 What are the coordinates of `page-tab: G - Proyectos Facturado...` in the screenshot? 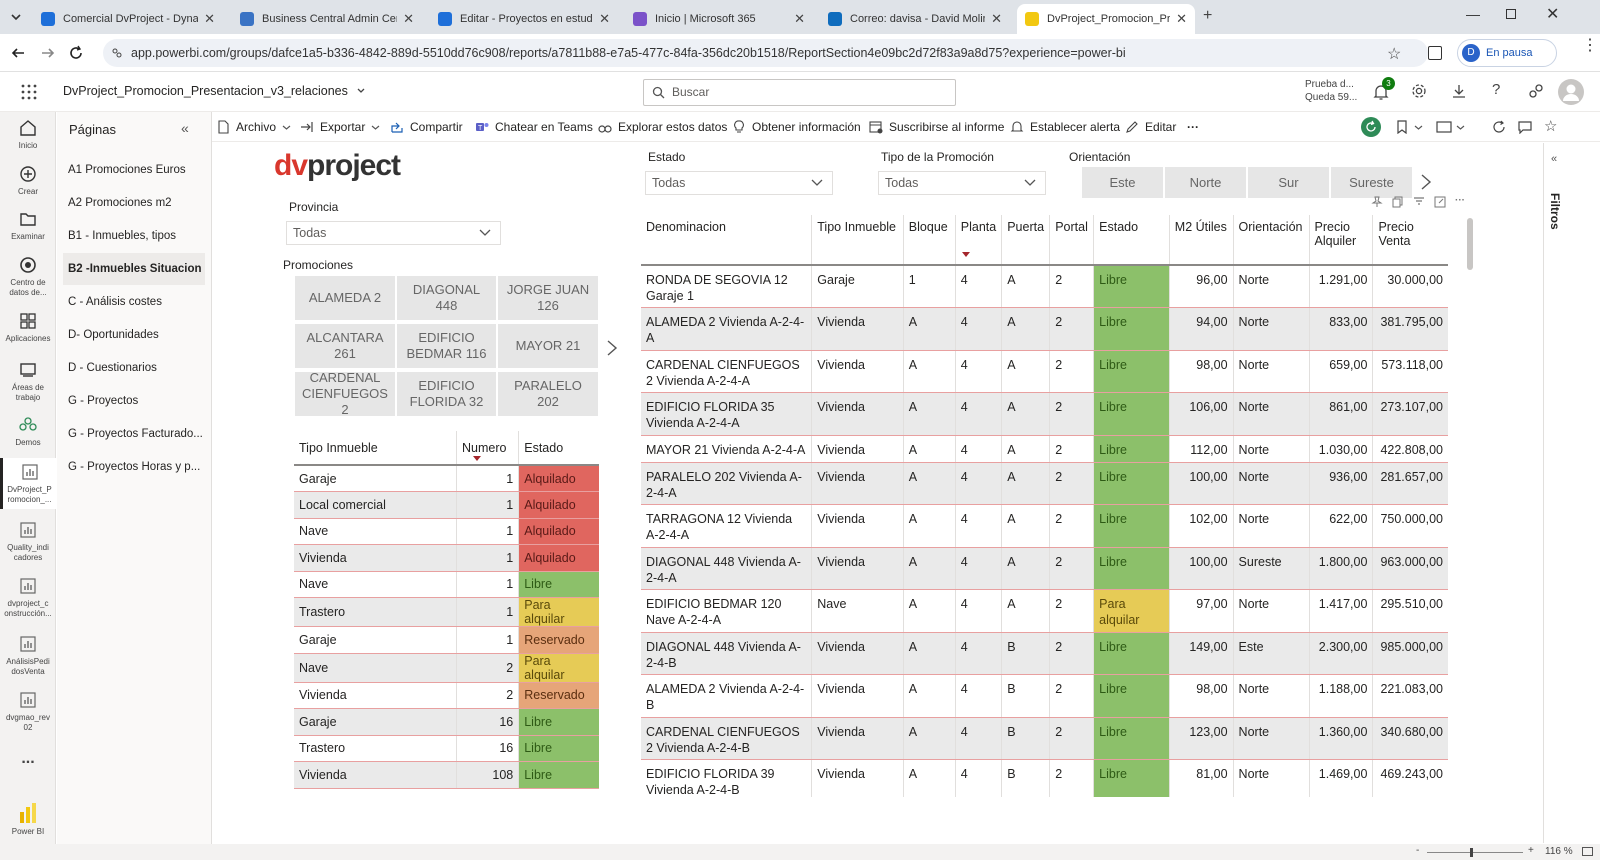 It's located at (135, 434).